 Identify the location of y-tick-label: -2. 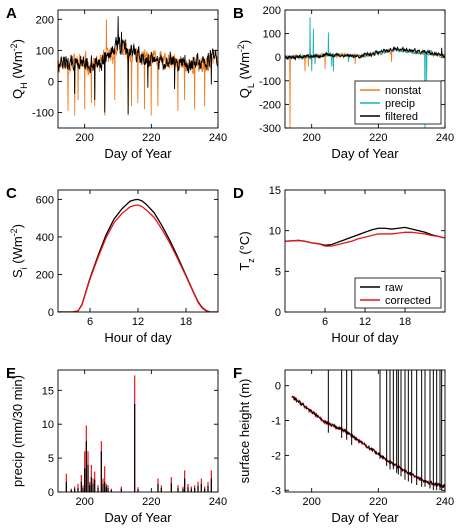
(276, 456).